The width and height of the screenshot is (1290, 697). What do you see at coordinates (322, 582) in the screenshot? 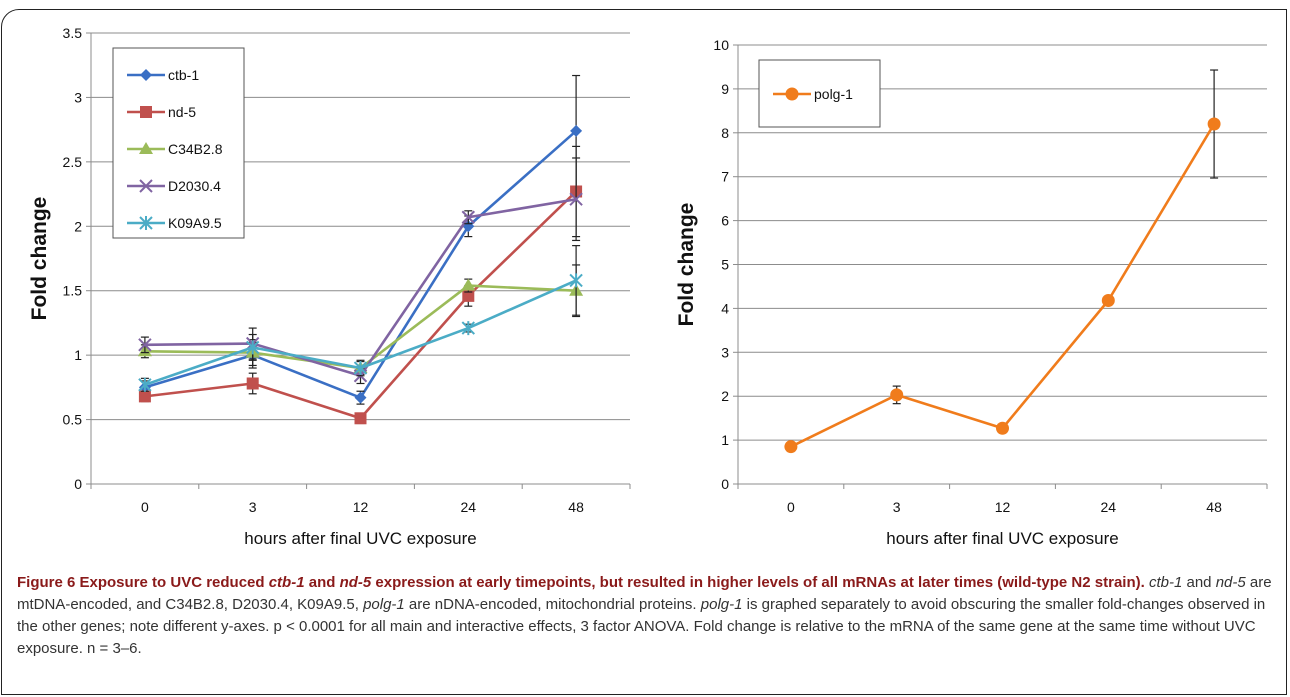
I see `caption-title-text-2: and` at bounding box center [322, 582].